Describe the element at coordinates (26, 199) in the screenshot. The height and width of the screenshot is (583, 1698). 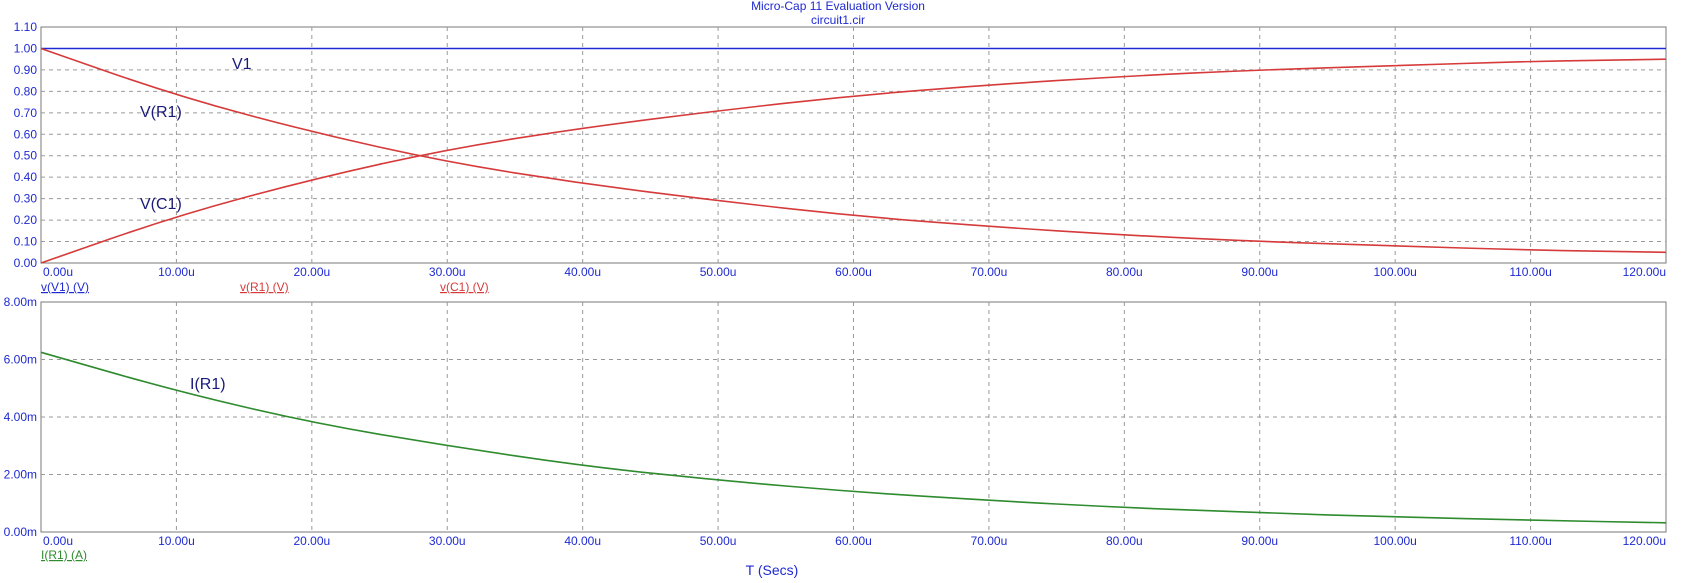
I see `y-tick-label: 0.30` at that location.